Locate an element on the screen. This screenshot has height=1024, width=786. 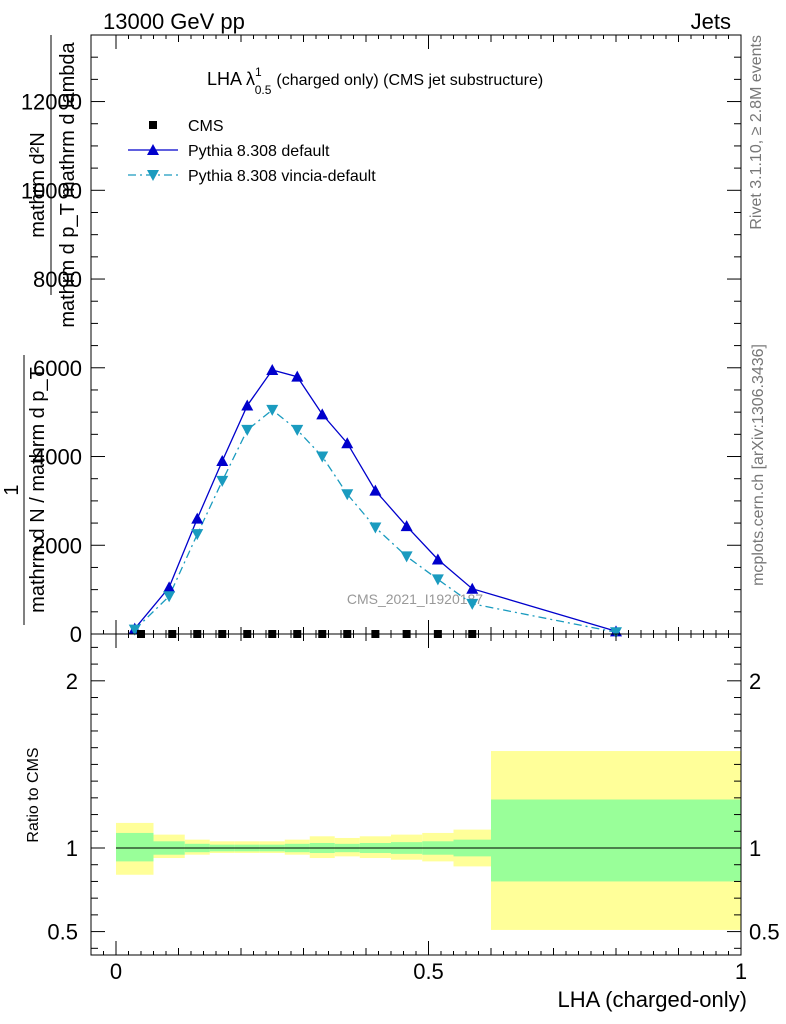
ylabel-numerator: mathrm d²N is located at coordinates (38, 185).